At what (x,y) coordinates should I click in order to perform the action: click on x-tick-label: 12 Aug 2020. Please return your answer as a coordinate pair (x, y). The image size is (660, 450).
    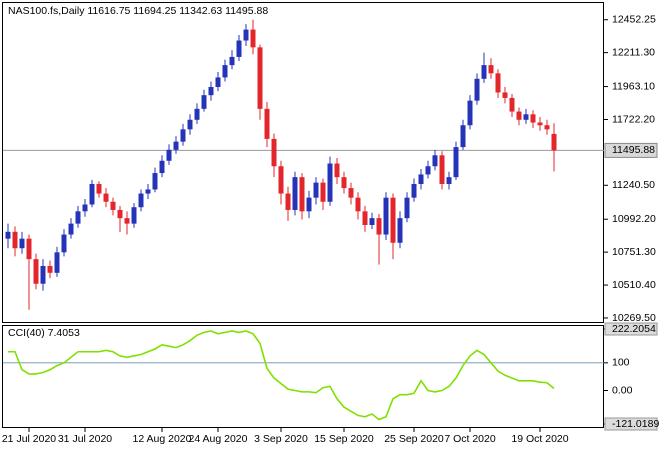
    Looking at the image, I should click on (162, 439).